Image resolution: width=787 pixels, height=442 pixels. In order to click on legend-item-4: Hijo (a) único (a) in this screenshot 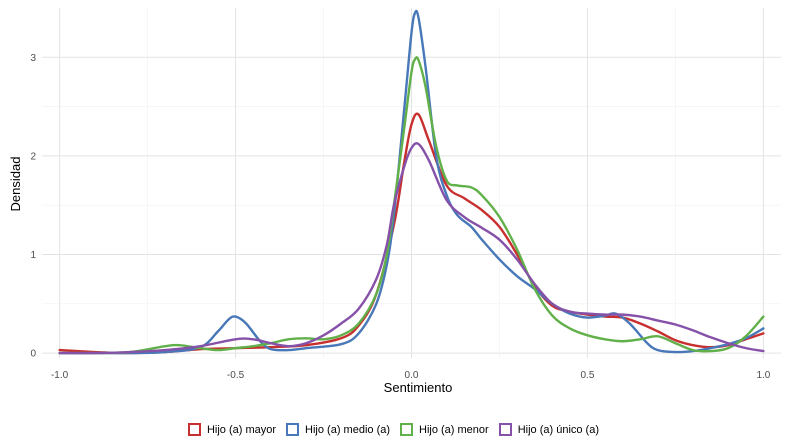, I will do `click(549, 429)`.